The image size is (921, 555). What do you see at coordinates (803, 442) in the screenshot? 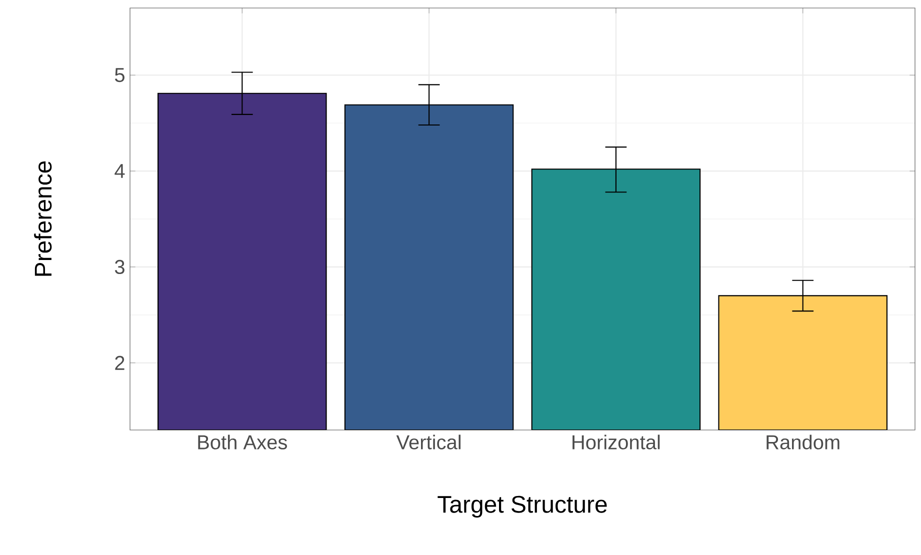
I see `x-tick-label: Random` at bounding box center [803, 442].